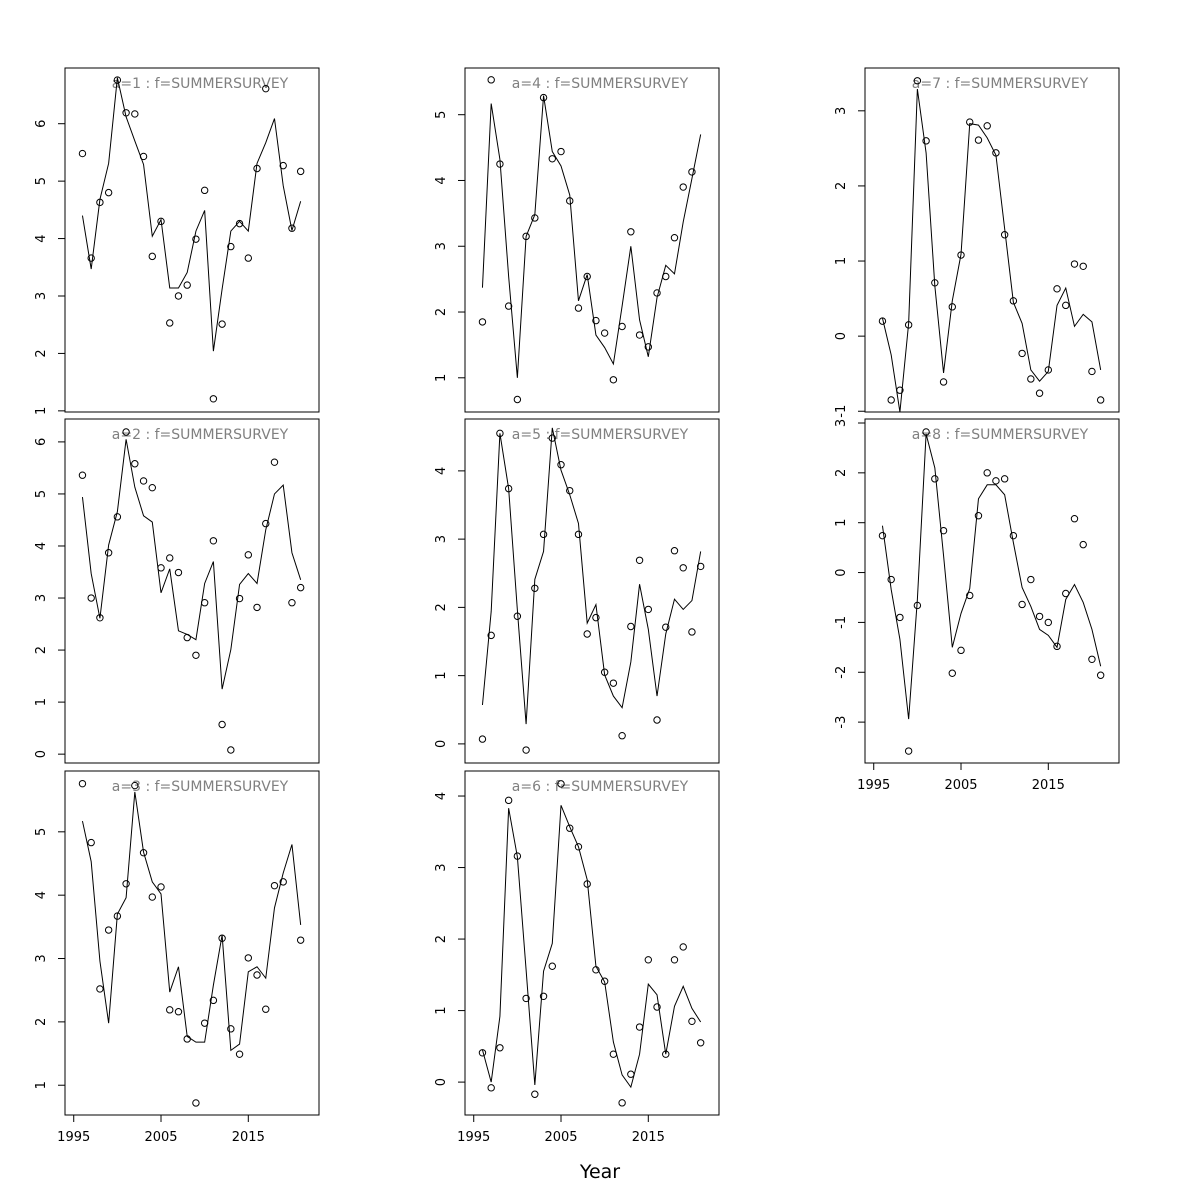  What do you see at coordinates (200, 84) in the screenshot?
I see `panel-title: a=1 : f=SUMMERSURVEY` at bounding box center [200, 84].